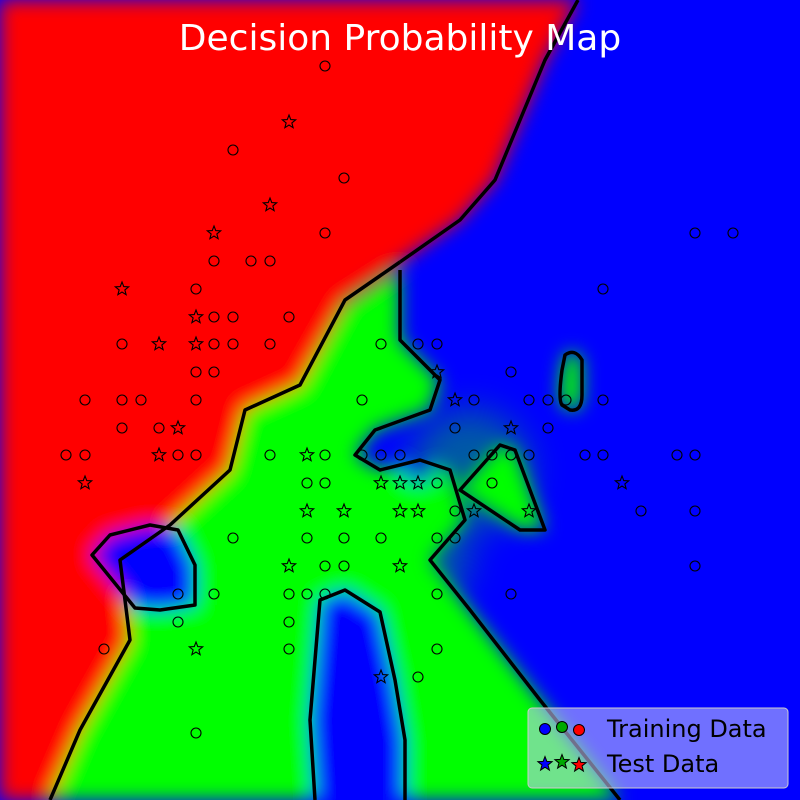 This screenshot has height=800, width=800. Describe the element at coordinates (686, 729) in the screenshot. I see `legend-label-training: Training Data` at that location.